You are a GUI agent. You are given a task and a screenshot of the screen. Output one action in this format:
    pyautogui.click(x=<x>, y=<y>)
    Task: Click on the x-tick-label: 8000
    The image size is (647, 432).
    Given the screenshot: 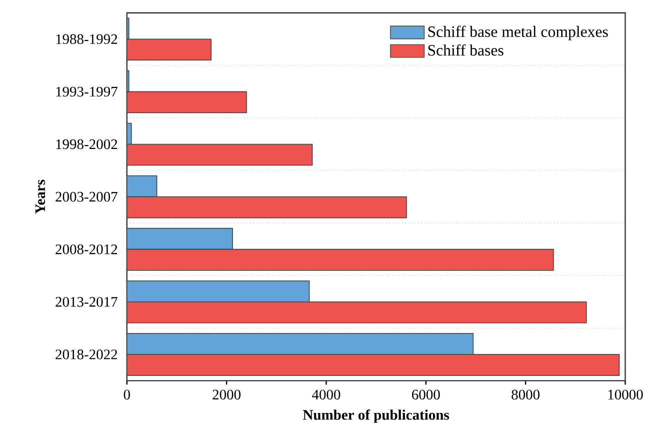 What is the action you would take?
    pyautogui.click(x=526, y=395)
    